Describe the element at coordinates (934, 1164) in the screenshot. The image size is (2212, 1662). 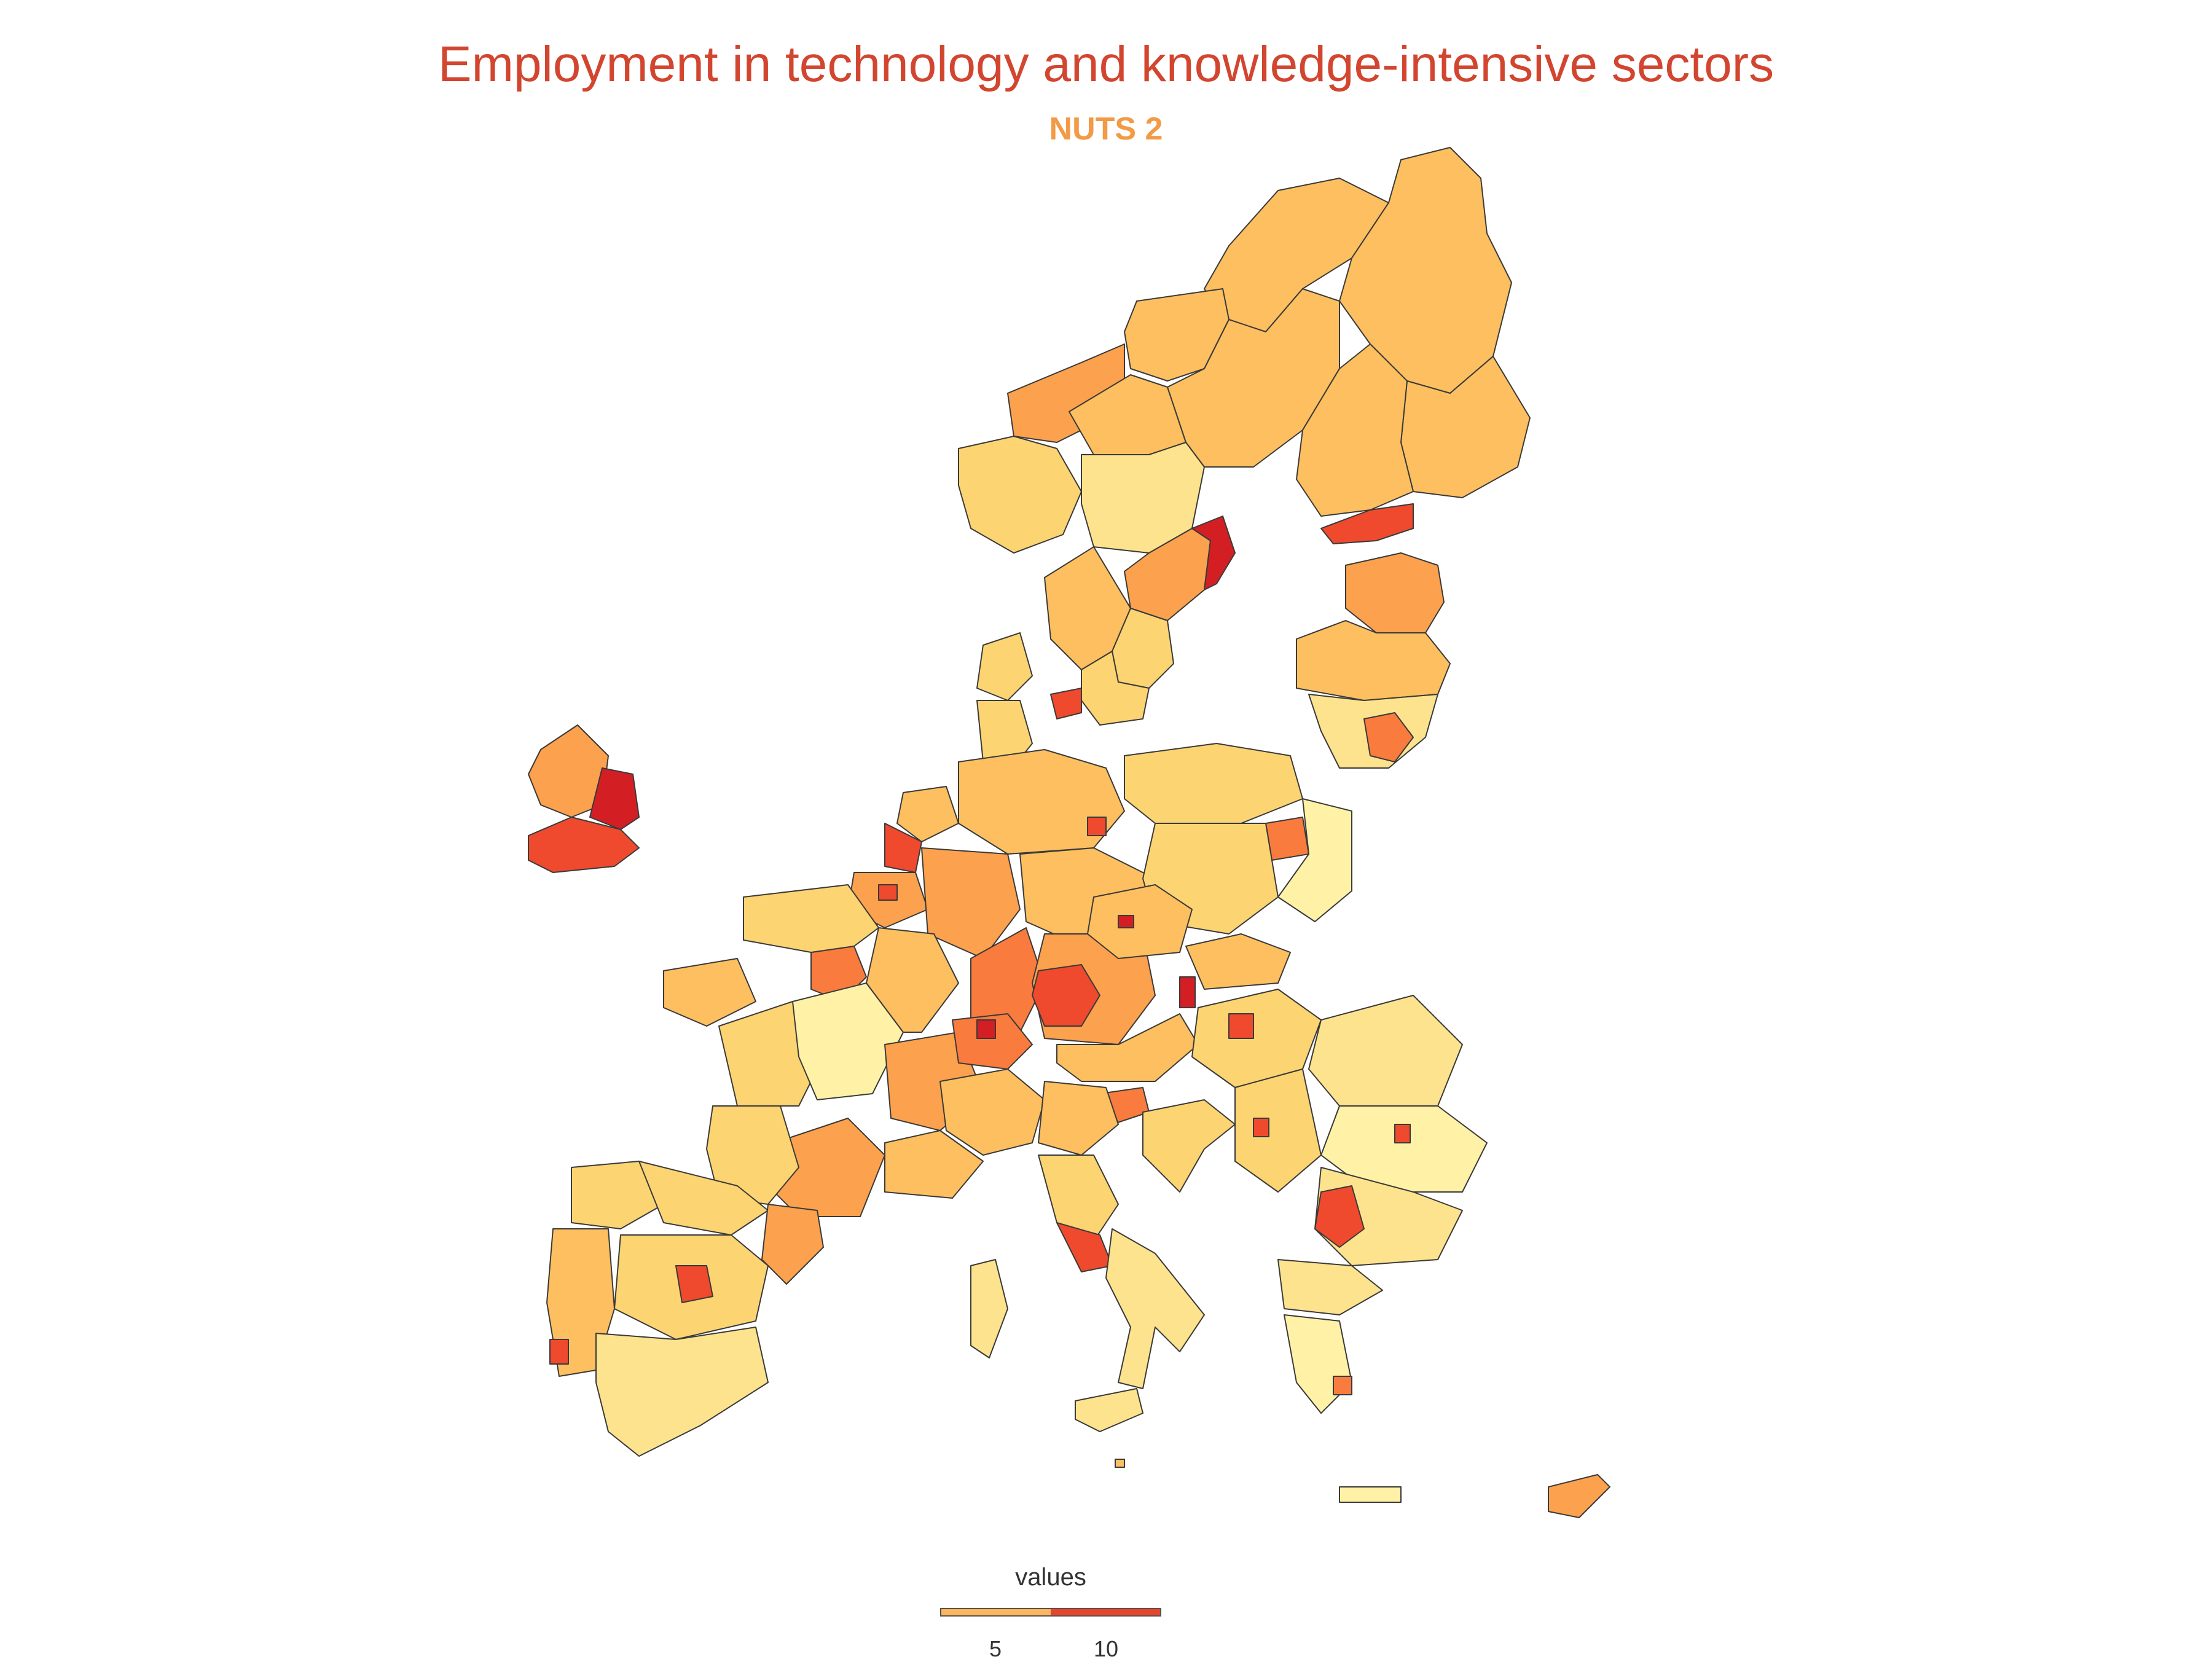
I see `region-provence` at that location.